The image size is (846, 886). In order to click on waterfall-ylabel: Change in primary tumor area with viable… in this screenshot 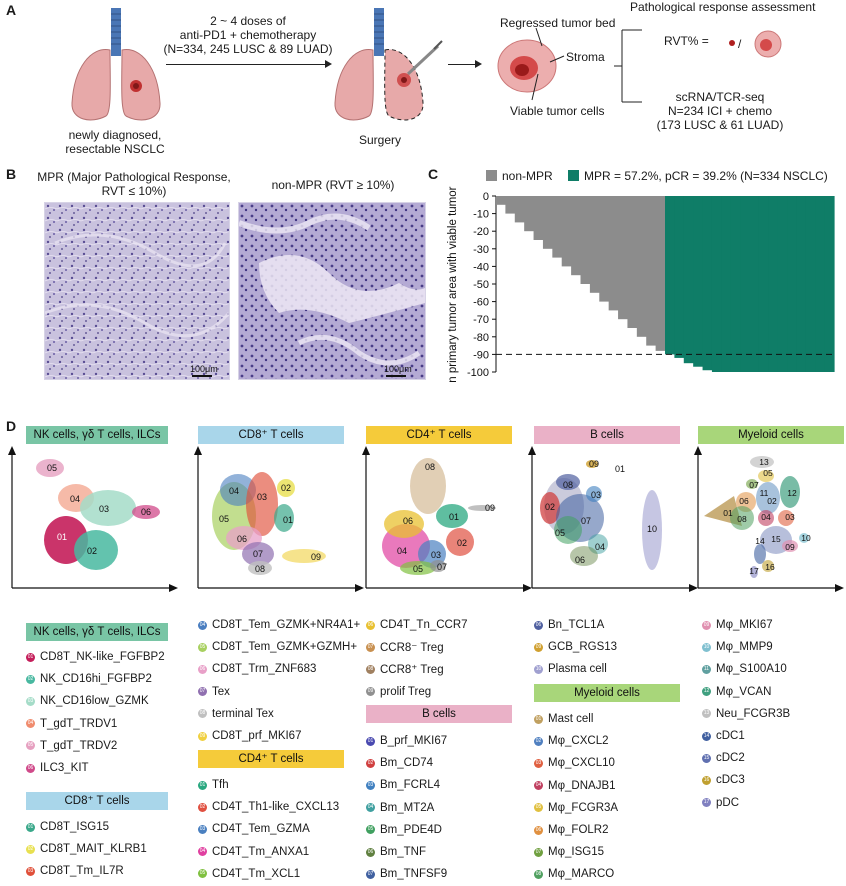, I will do `click(453, 284)`.